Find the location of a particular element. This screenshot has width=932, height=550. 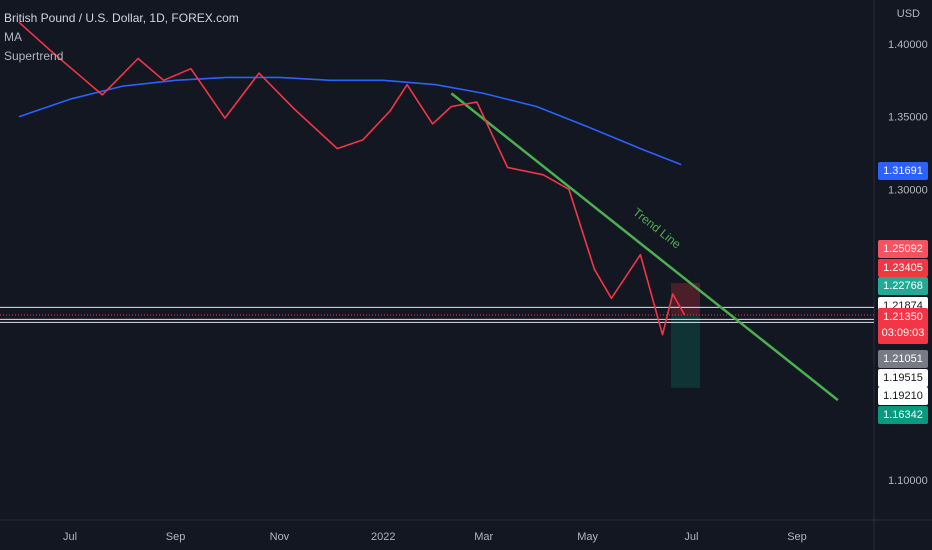

price-axis-currency: USD is located at coordinates (908, 14).